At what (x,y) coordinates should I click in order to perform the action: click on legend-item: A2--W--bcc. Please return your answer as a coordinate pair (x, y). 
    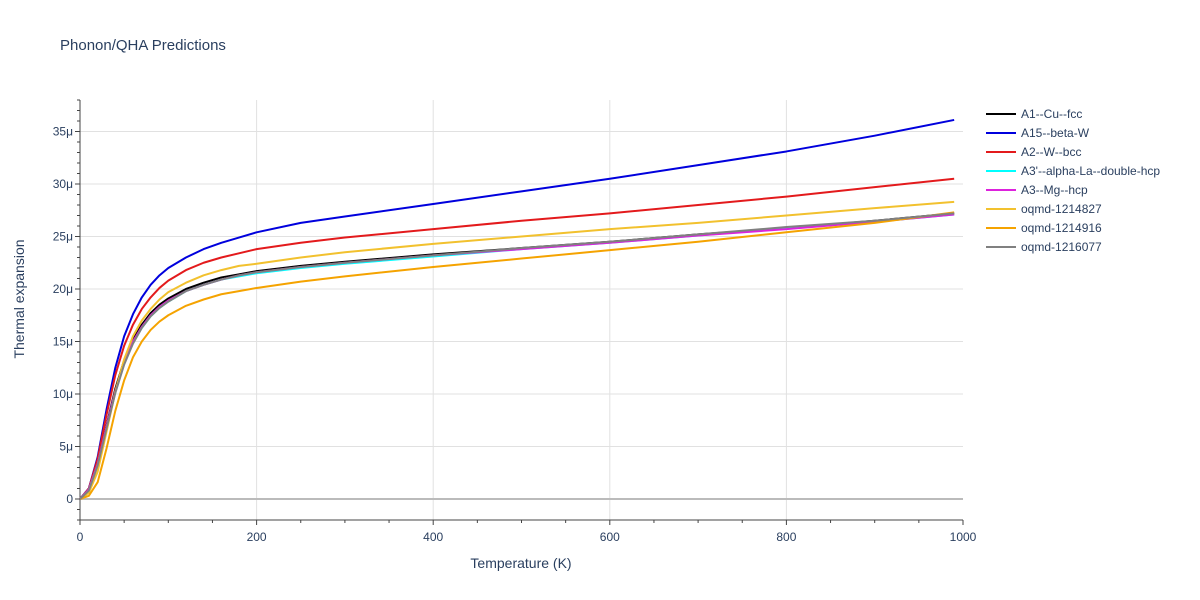
    Looking at the image, I should click on (1033, 152).